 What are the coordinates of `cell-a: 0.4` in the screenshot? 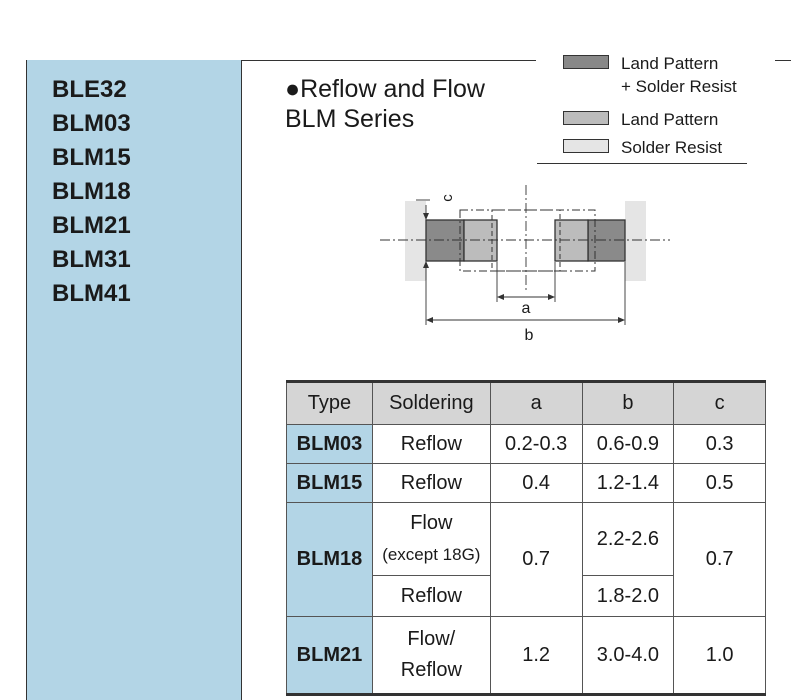 It's located at (536, 483).